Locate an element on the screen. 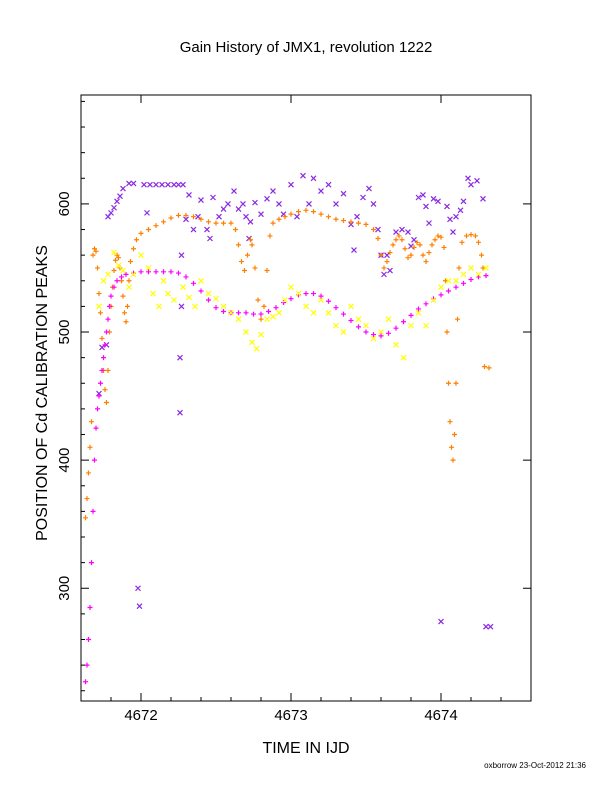  y-tick-label: 600 is located at coordinates (64, 203).